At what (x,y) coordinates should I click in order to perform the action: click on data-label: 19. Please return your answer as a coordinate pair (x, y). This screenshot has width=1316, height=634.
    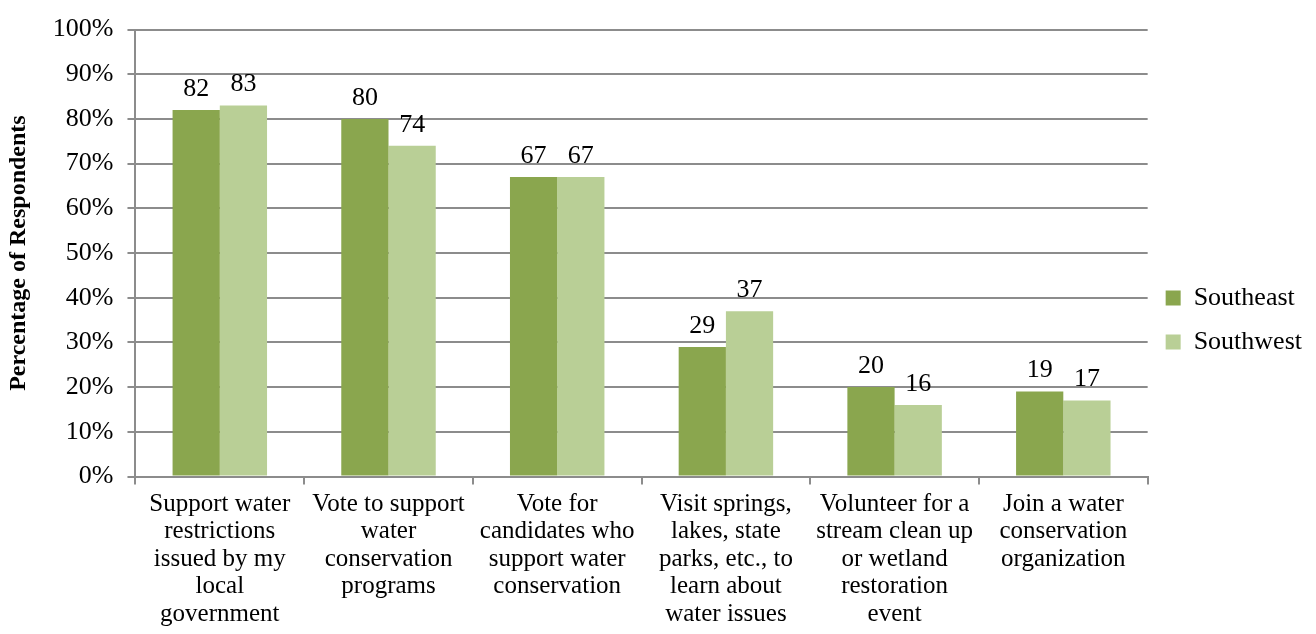
    Looking at the image, I should click on (1039, 369).